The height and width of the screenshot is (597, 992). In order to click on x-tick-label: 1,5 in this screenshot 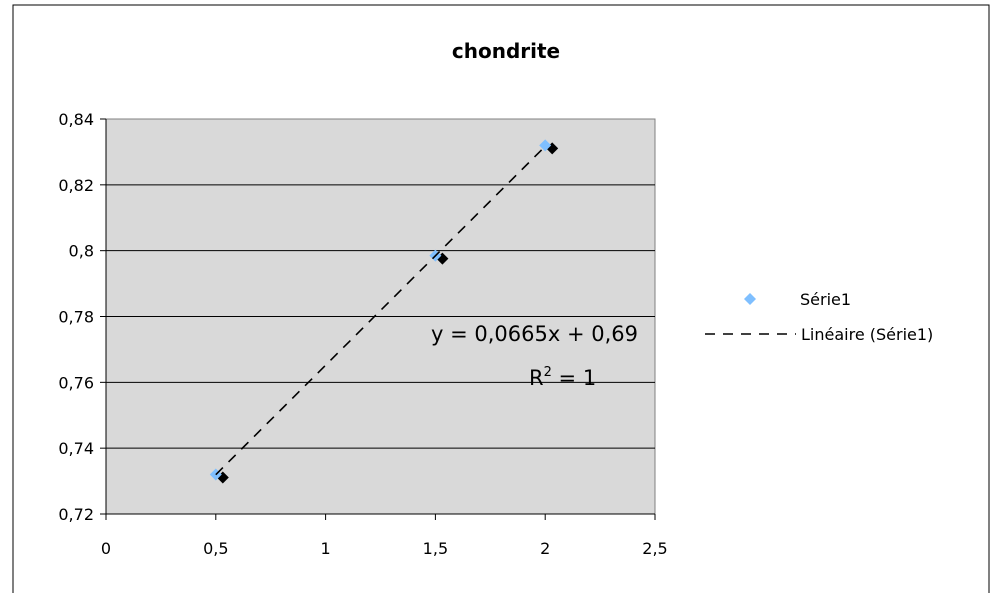, I will do `click(435, 548)`.